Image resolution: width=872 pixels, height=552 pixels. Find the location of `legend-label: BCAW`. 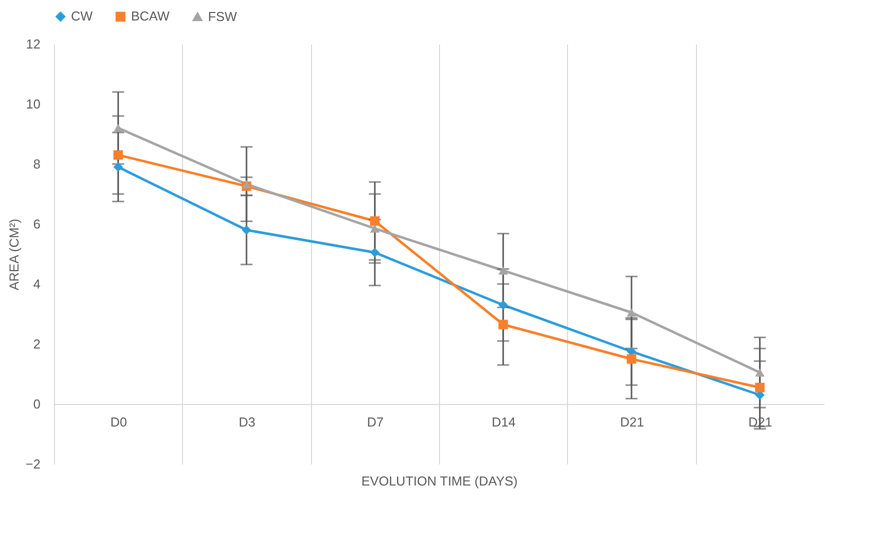

legend-label: BCAW is located at coordinates (150, 16).